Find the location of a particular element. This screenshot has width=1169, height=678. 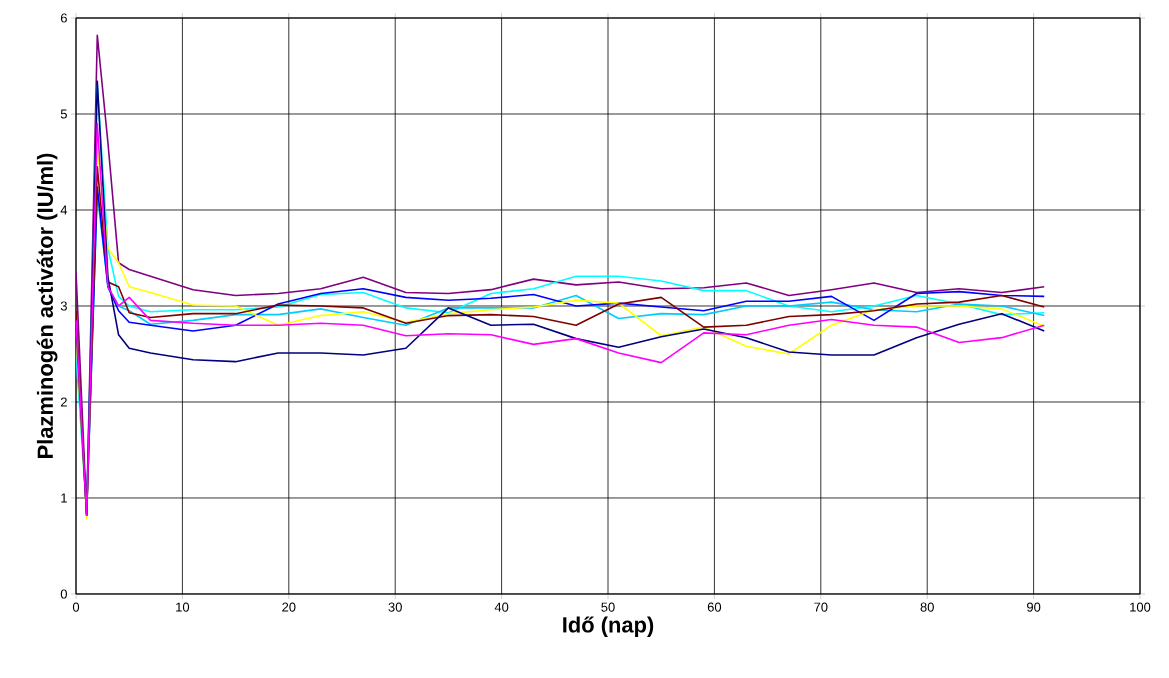

x-tick-label: 10 is located at coordinates (183, 607).